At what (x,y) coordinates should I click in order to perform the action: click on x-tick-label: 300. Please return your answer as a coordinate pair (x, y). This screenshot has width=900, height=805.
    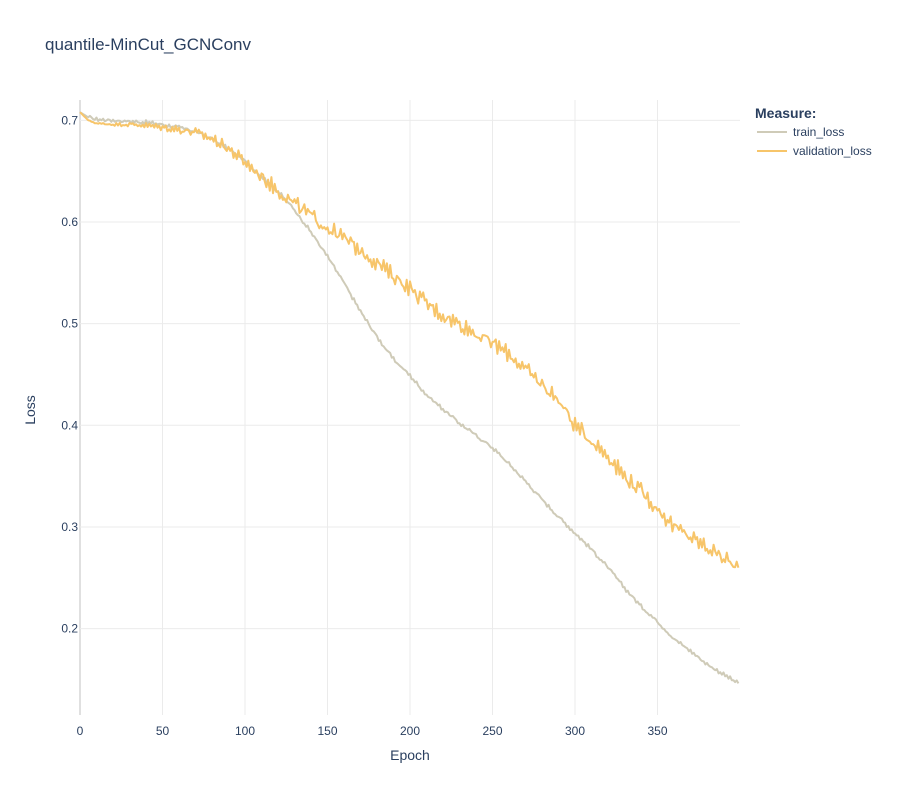
    Looking at the image, I should click on (575, 731).